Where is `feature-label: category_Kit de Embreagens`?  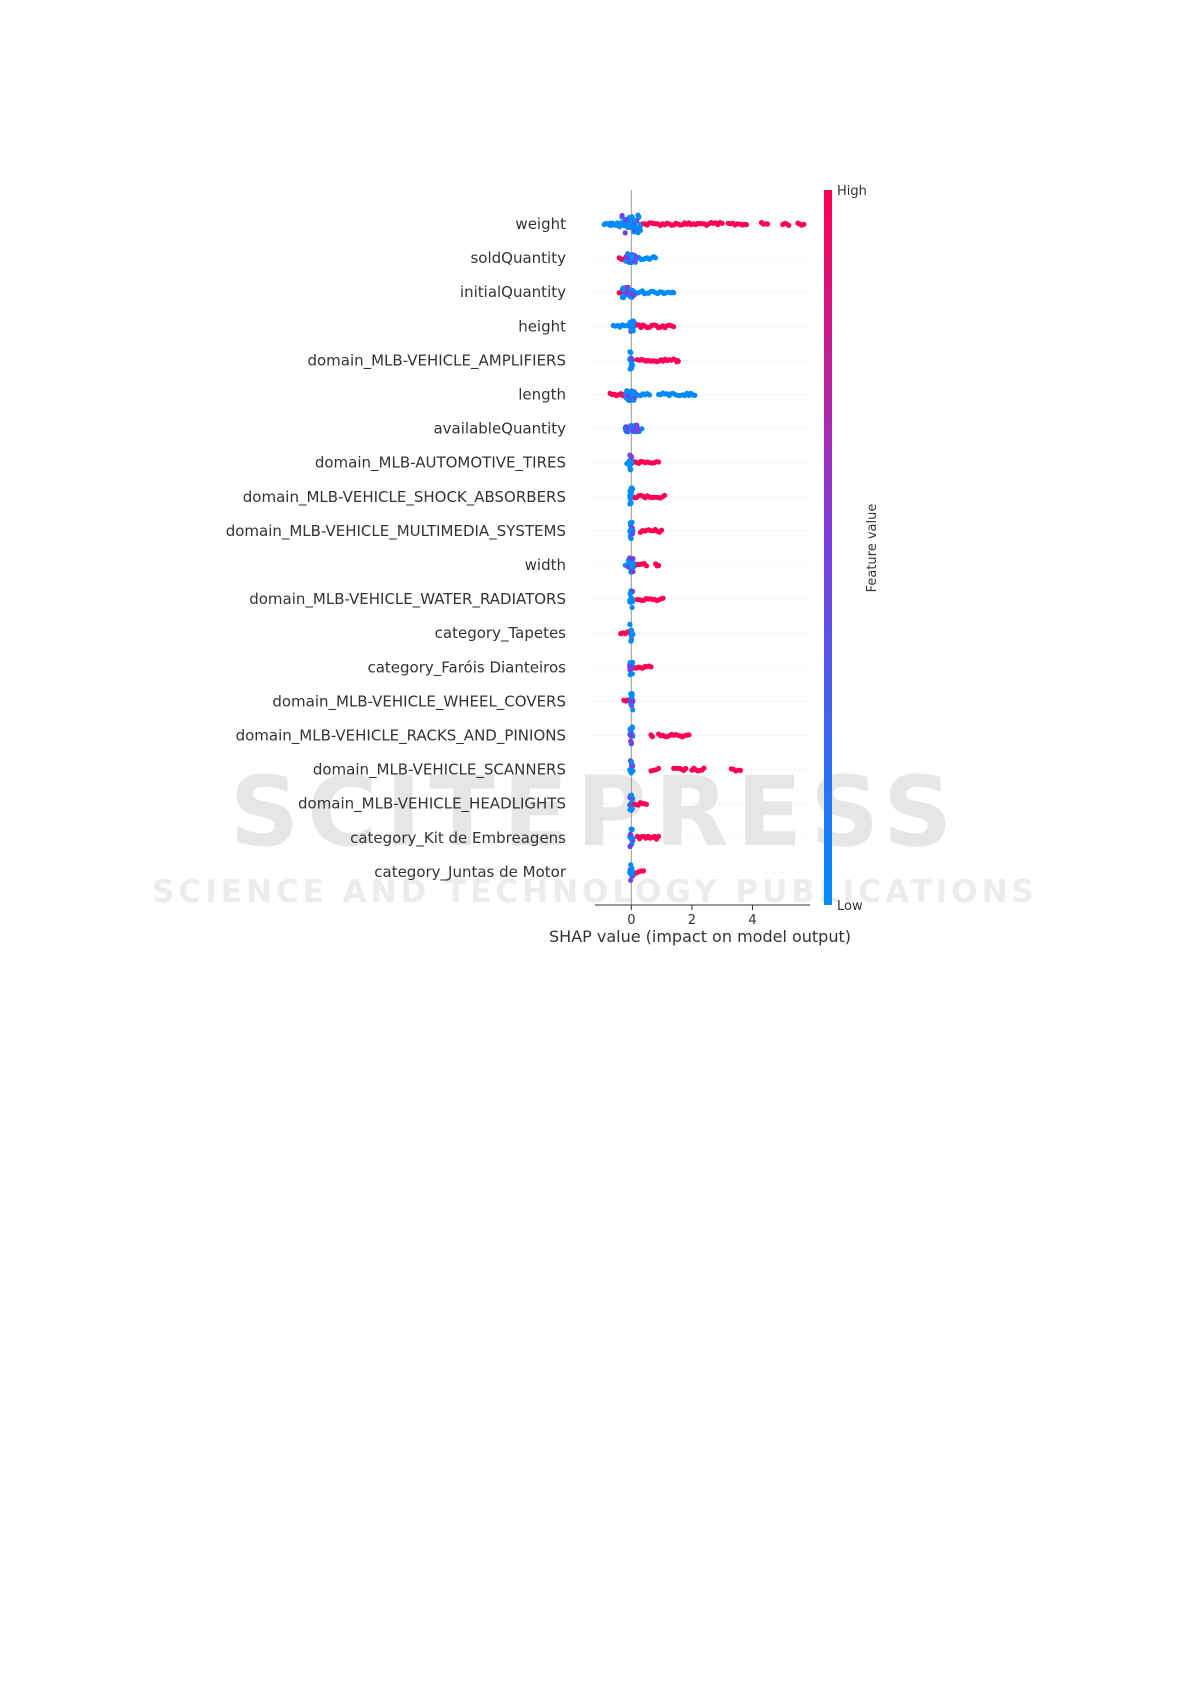 feature-label: category_Kit de Embreagens is located at coordinates (458, 838).